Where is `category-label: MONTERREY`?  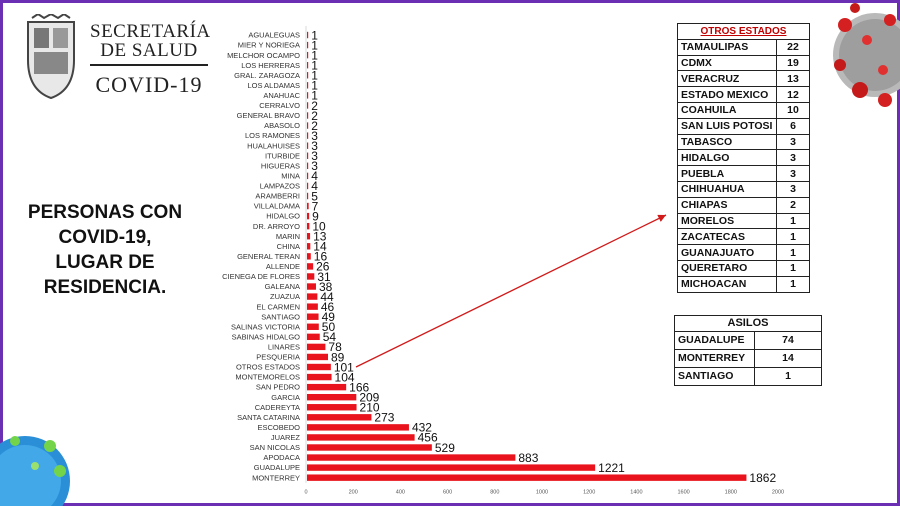 category-label: MONTERREY is located at coordinates (276, 477).